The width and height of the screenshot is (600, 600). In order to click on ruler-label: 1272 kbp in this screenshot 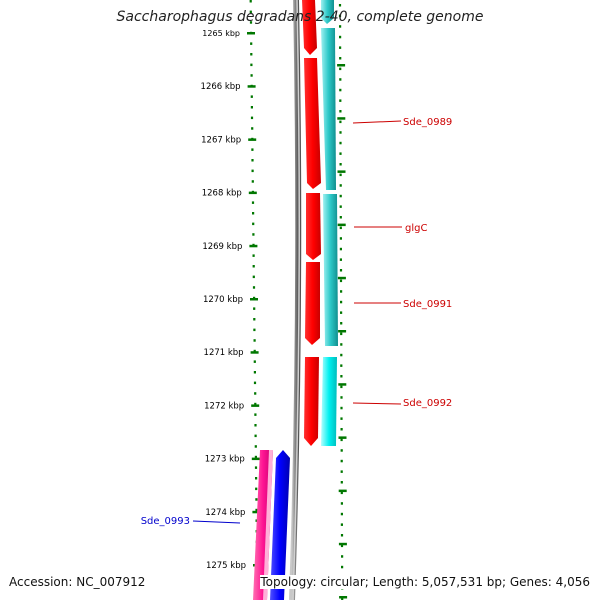, I will do `click(224, 406)`.